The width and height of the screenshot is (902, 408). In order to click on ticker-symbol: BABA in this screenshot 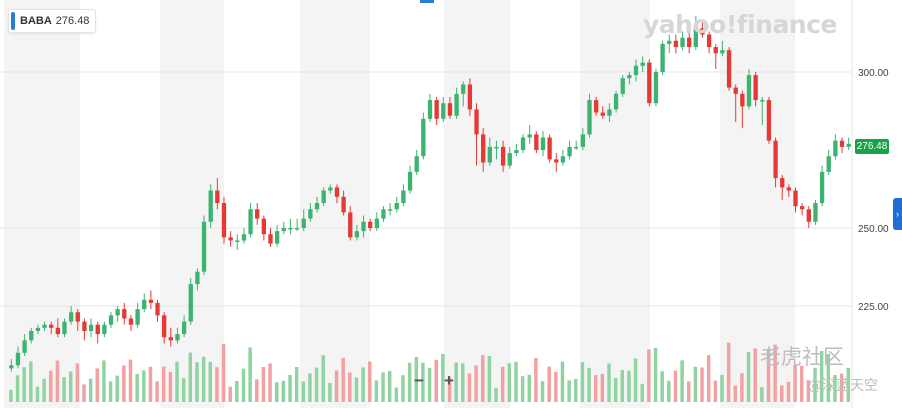, I will do `click(36, 21)`.